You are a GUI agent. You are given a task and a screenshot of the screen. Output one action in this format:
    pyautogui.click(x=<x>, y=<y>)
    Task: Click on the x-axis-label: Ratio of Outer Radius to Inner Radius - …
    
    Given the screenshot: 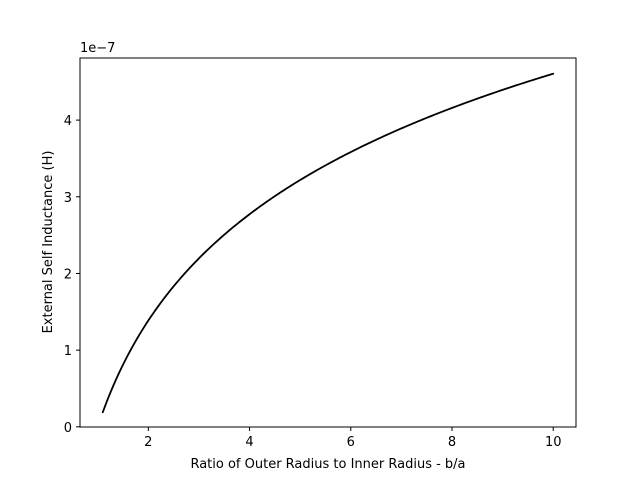 What is the action you would take?
    pyautogui.click(x=327, y=464)
    